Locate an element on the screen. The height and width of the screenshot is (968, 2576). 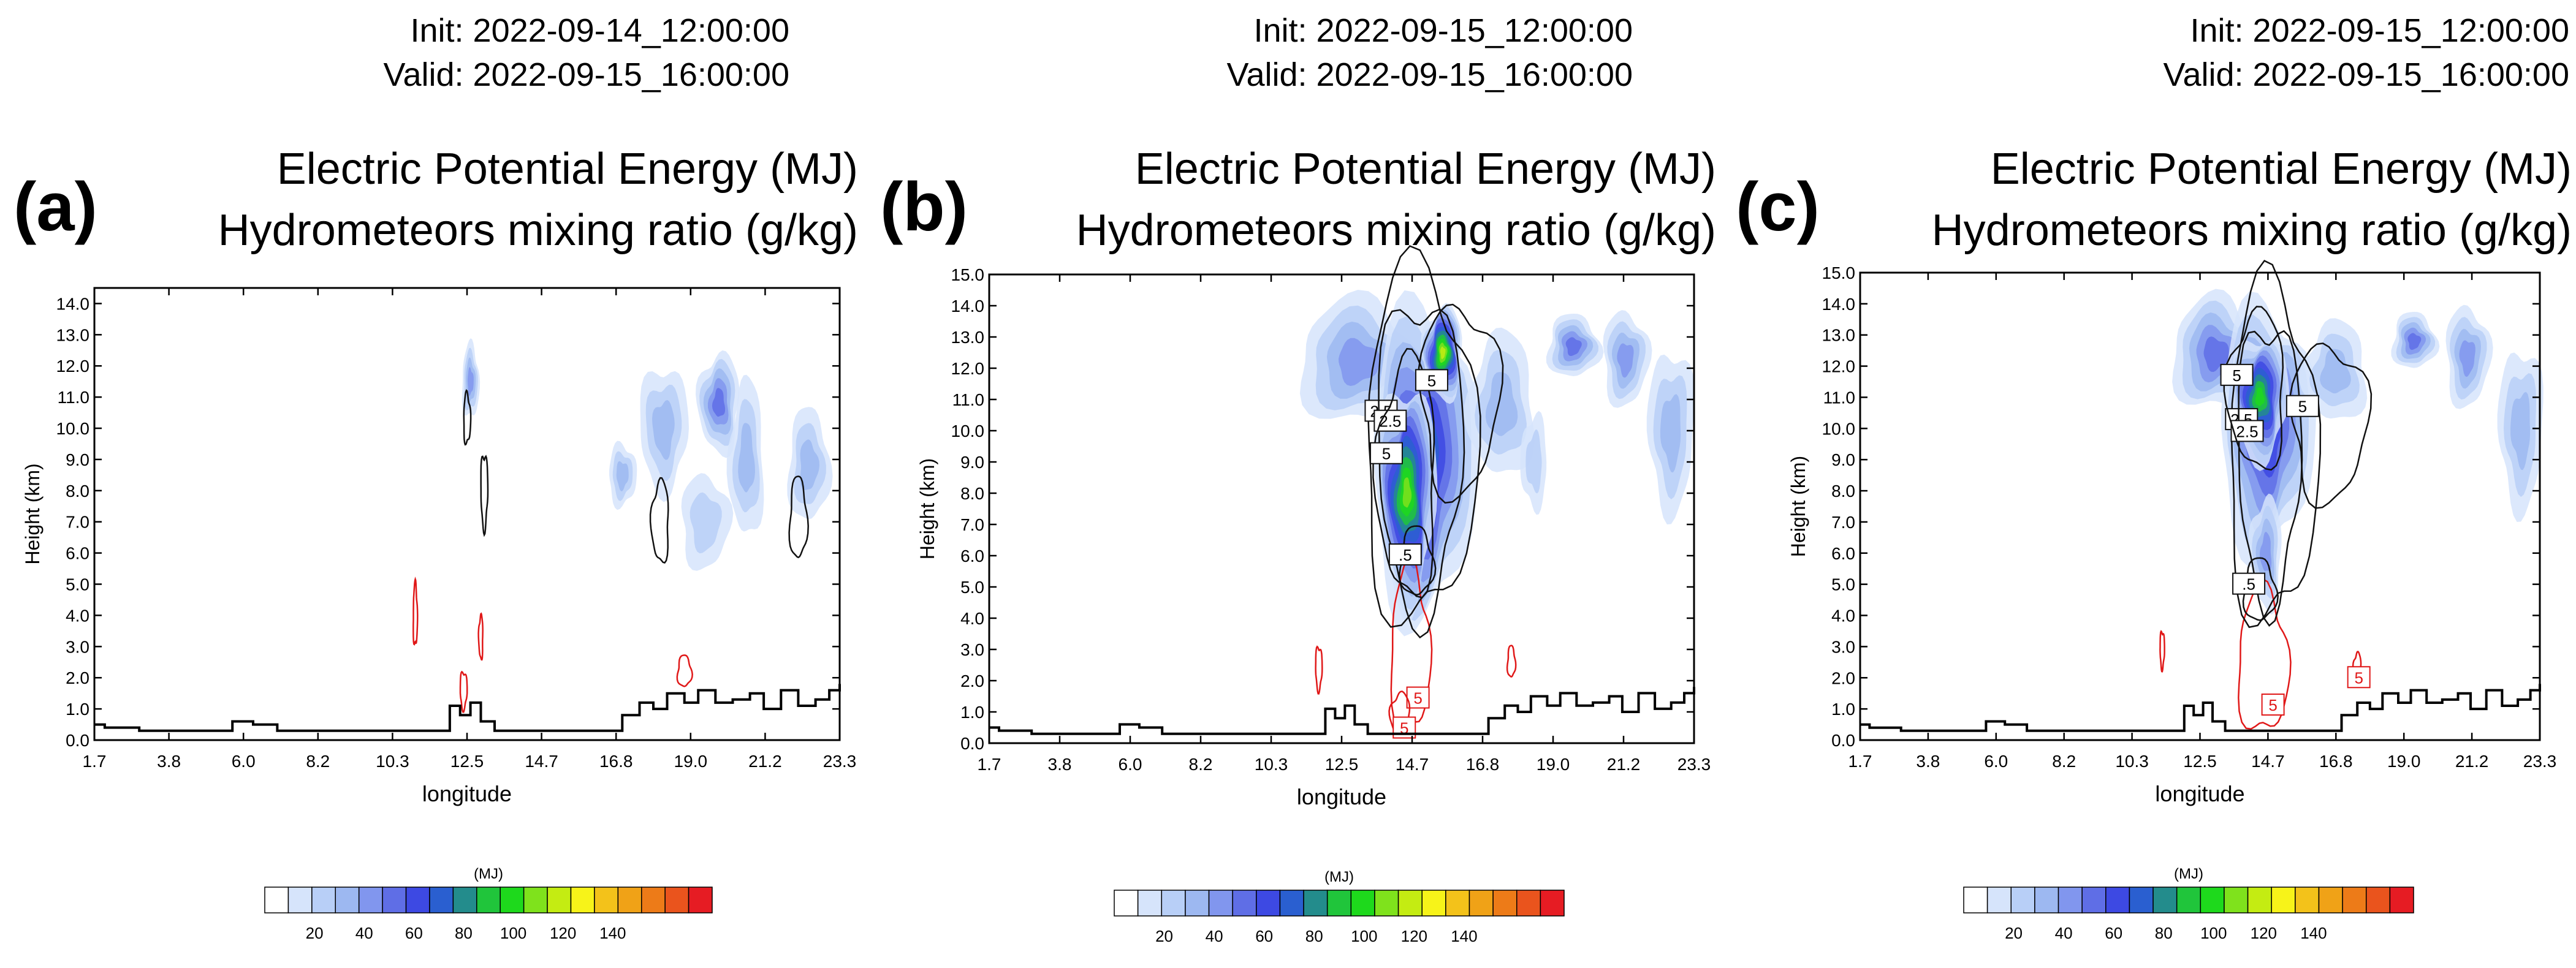
colorbar-tick-label: 100 is located at coordinates (1364, 936).